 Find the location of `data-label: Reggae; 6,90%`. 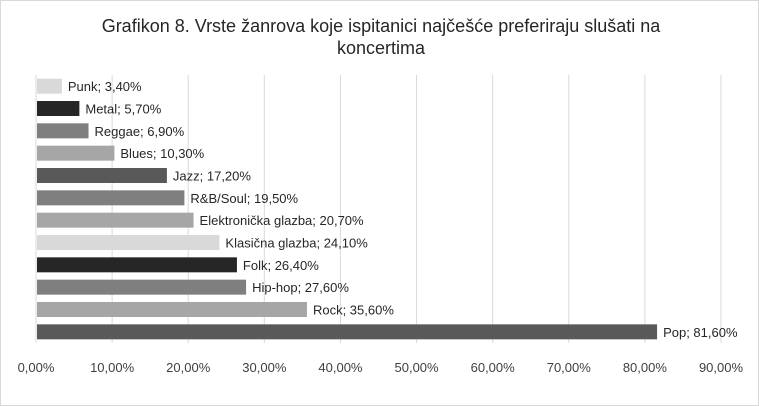

data-label: Reggae; 6,90% is located at coordinates (140, 131).